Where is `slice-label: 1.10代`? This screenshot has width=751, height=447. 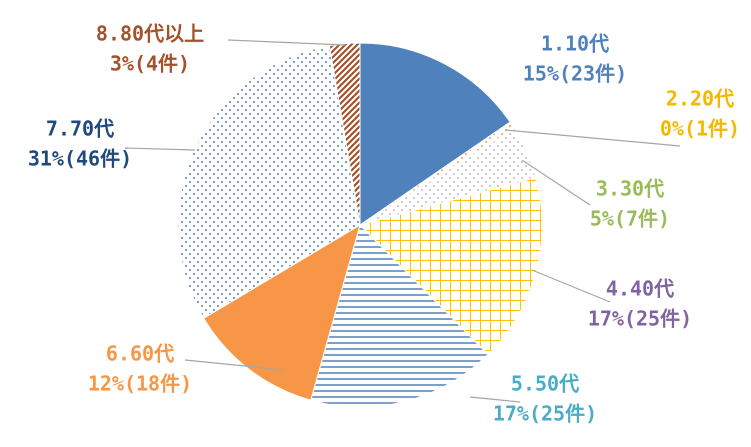
slice-label: 1.10代 is located at coordinates (575, 44).